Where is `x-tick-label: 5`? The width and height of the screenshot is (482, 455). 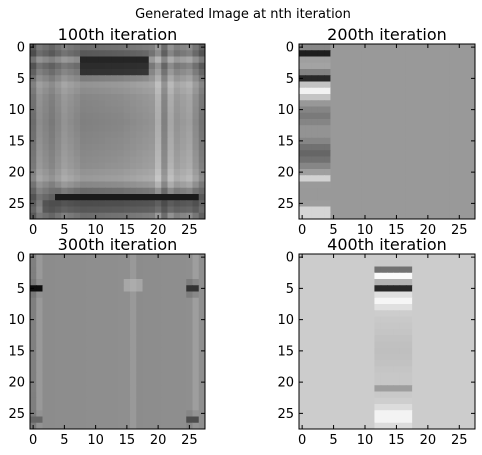 x-tick-label: 5 is located at coordinates (333, 230).